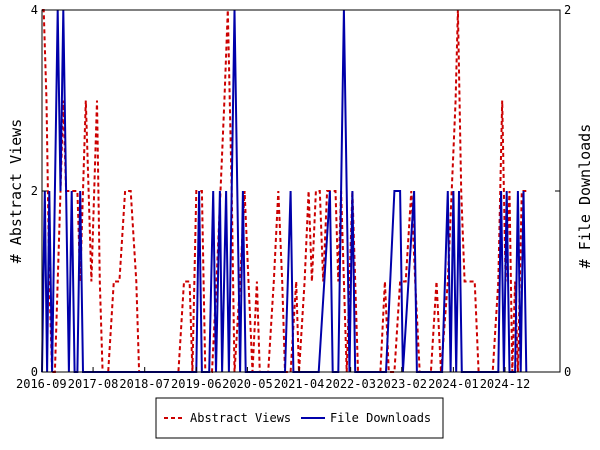 The width and height of the screenshot is (600, 450). Describe the element at coordinates (505, 384) in the screenshot. I see `x-tick-label: 2024-12` at that location.